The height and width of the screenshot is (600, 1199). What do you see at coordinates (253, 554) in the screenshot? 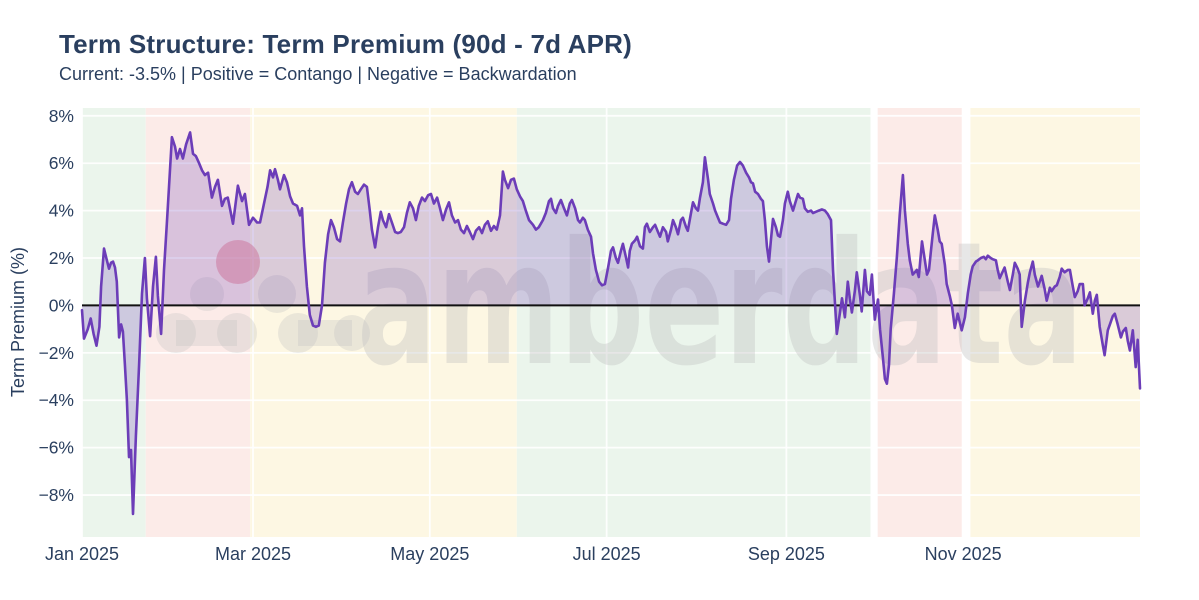
I see `x-tick-label: Mar 2025` at bounding box center [253, 554].